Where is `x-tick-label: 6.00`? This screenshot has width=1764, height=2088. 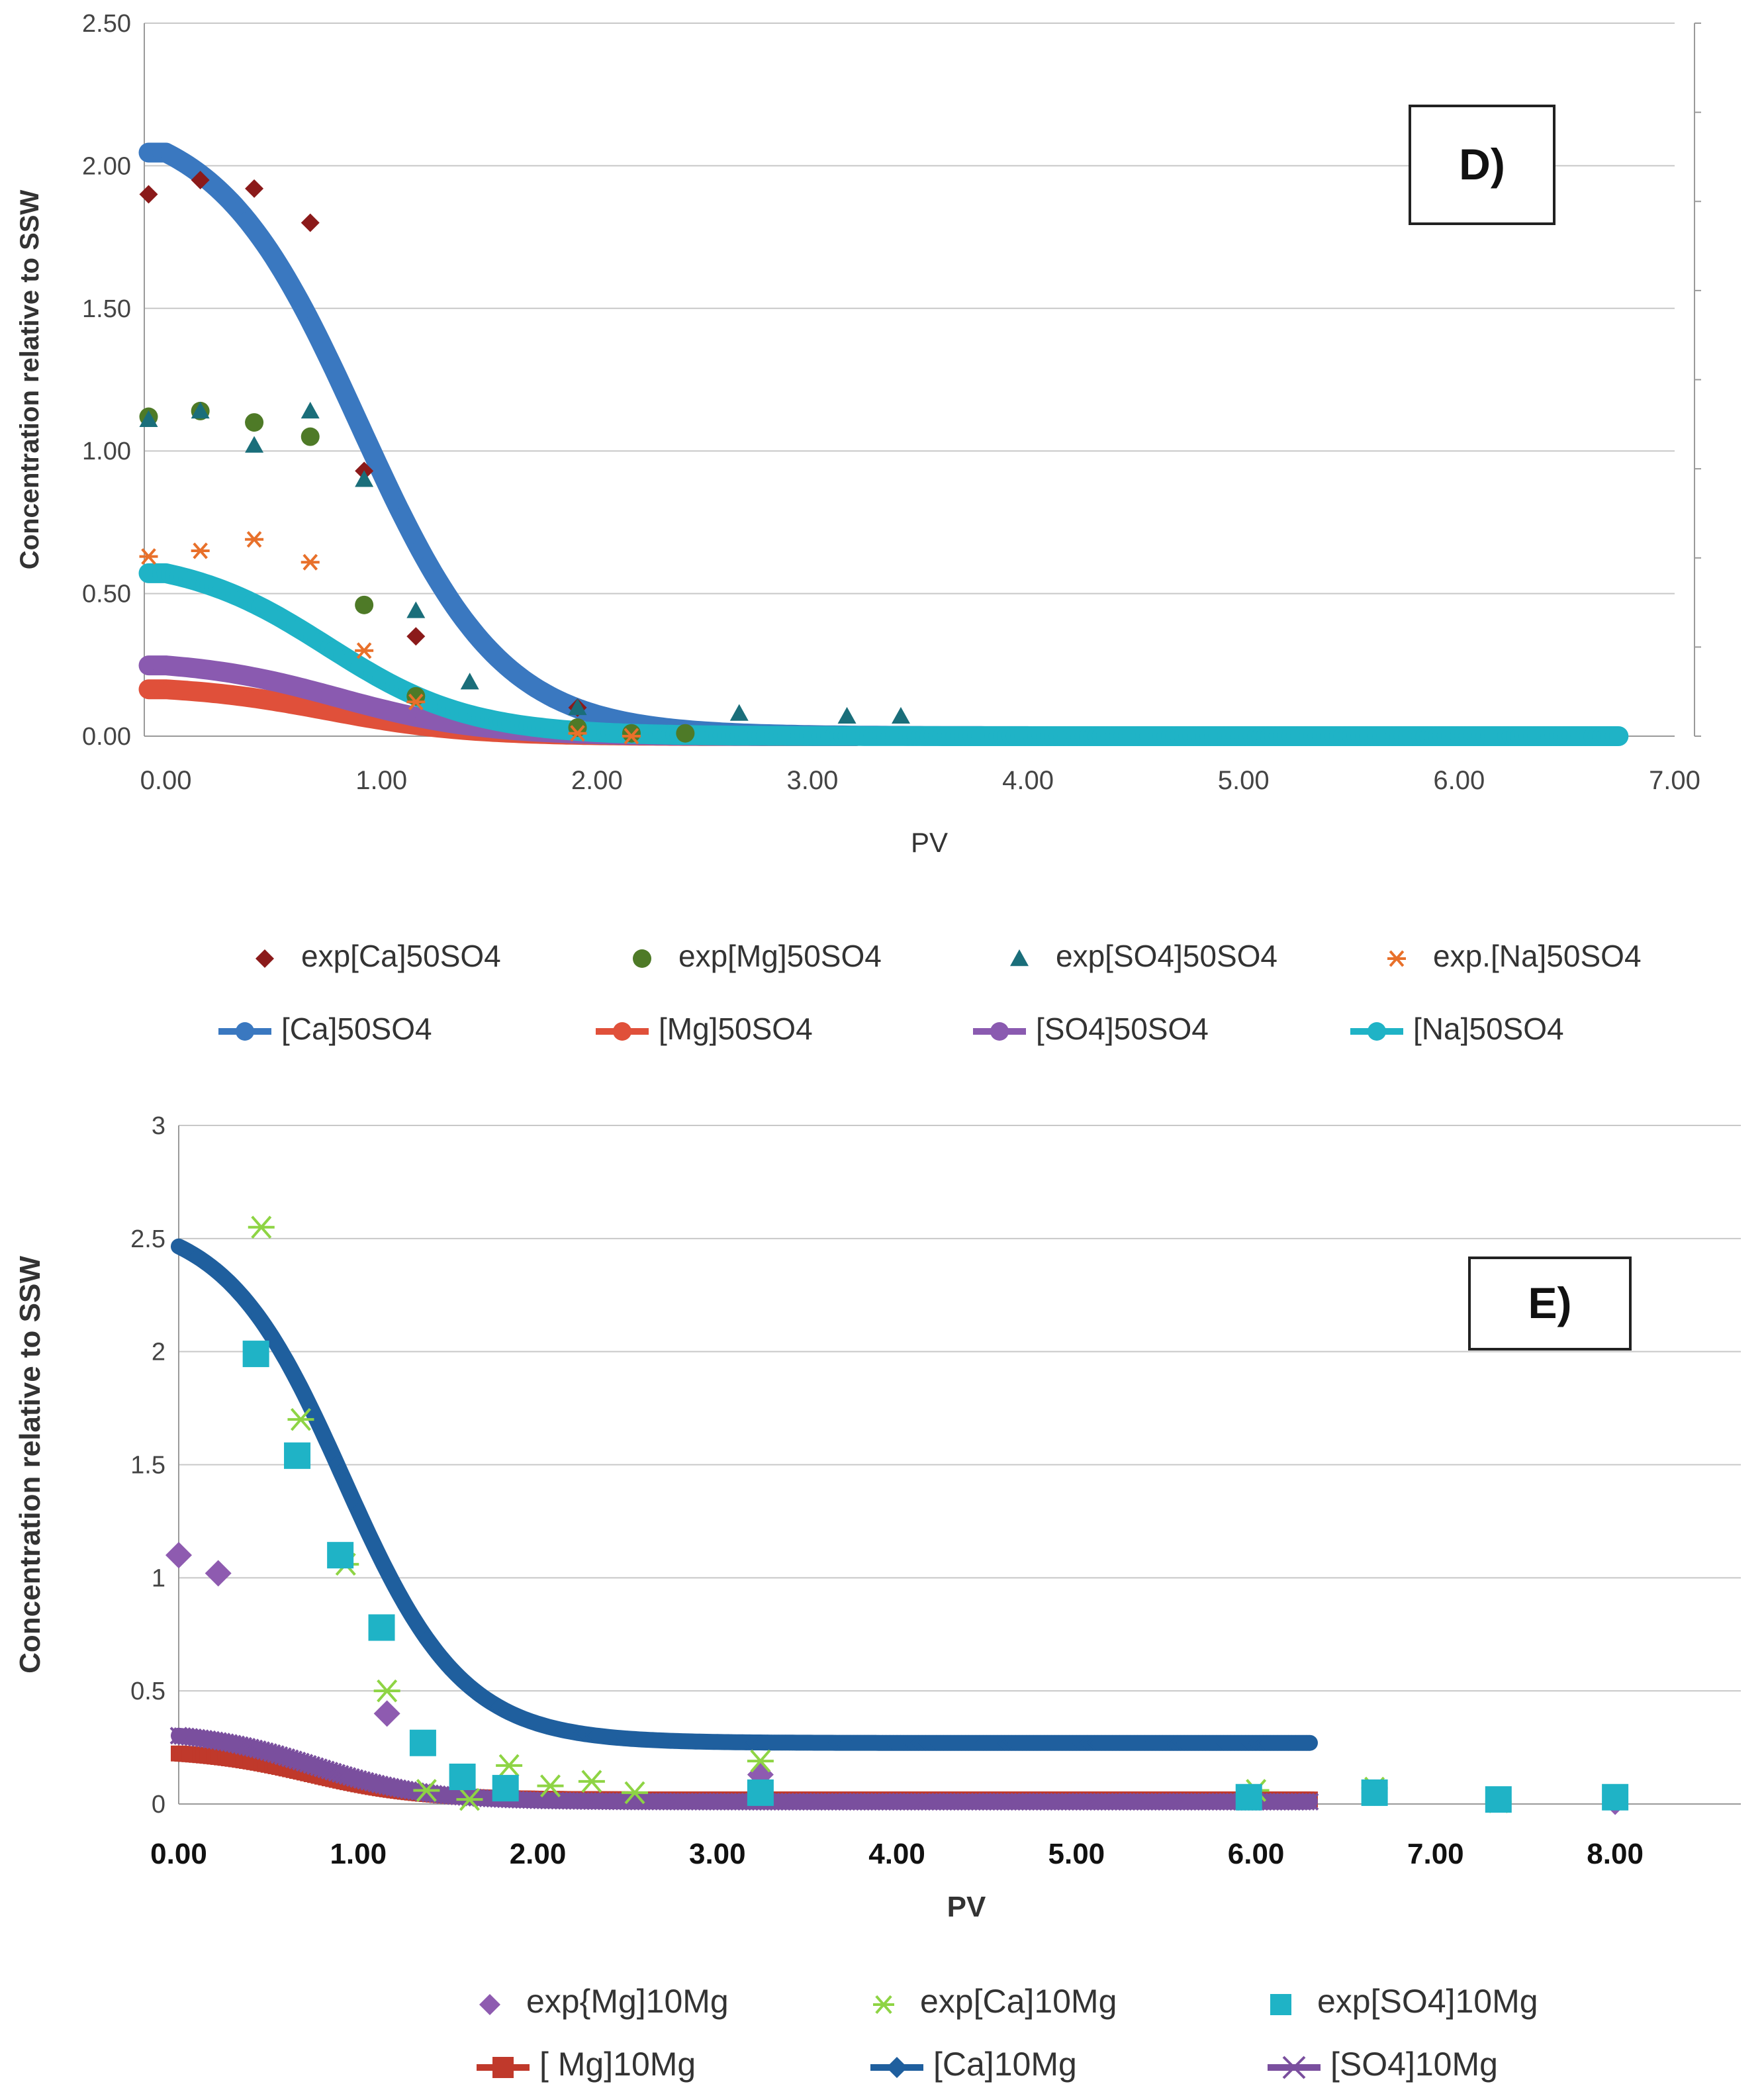 x-tick-label: 6.00 is located at coordinates (1459, 780).